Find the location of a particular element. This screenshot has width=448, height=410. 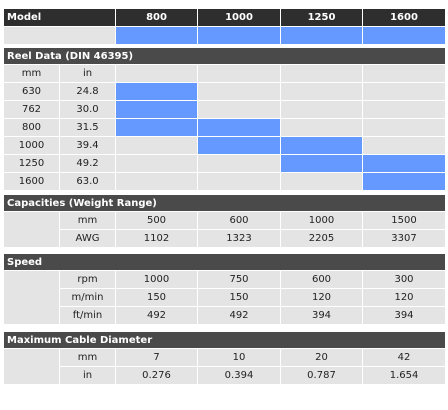

value-cell: 2205 is located at coordinates (321, 238).